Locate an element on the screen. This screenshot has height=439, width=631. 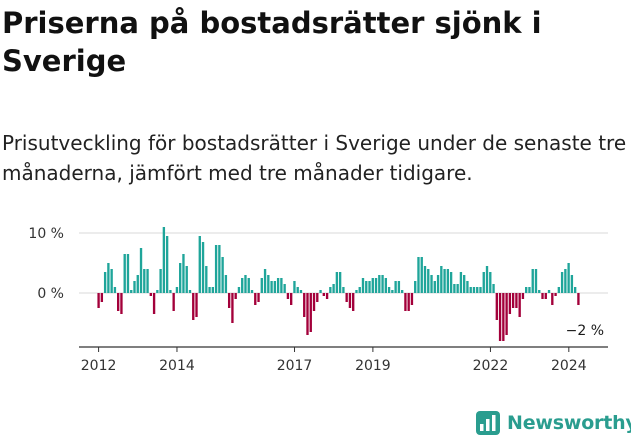
y-tick-label: 0 % is located at coordinates (50, 294).